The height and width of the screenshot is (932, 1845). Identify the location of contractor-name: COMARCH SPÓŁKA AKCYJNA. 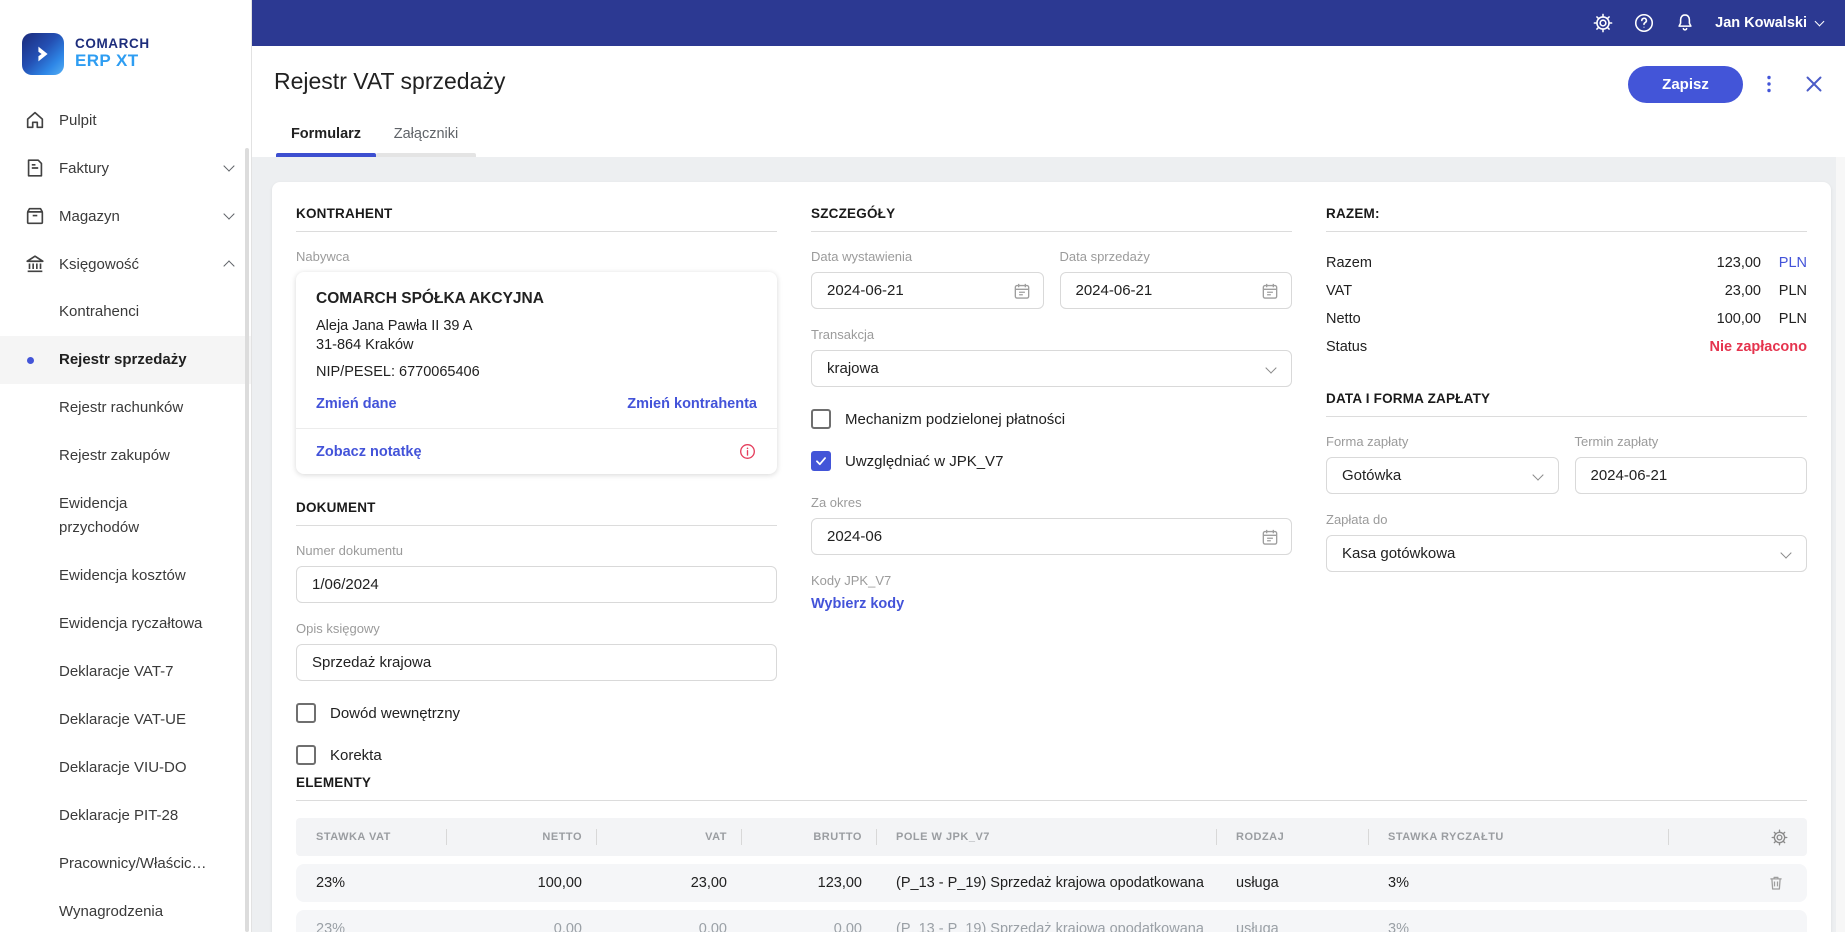
(430, 298).